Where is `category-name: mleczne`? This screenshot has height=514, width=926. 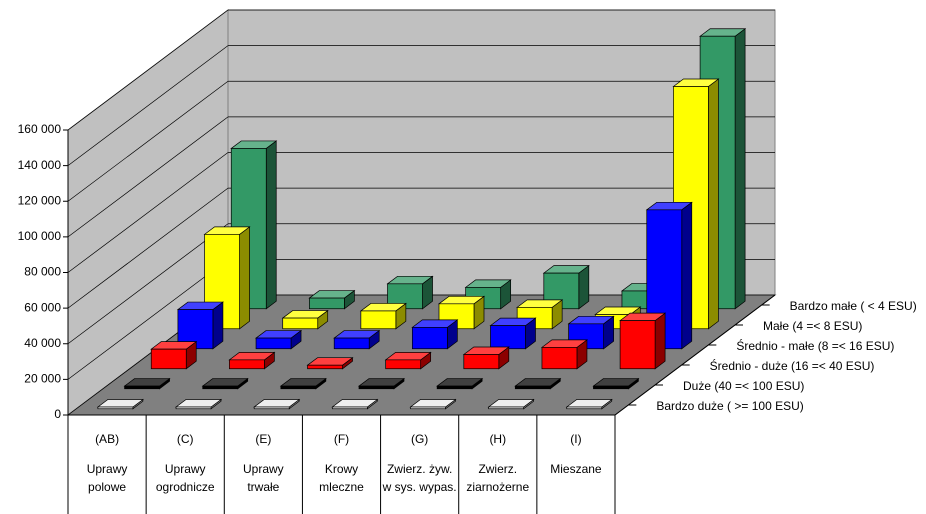
category-name: mleczne is located at coordinates (341, 487).